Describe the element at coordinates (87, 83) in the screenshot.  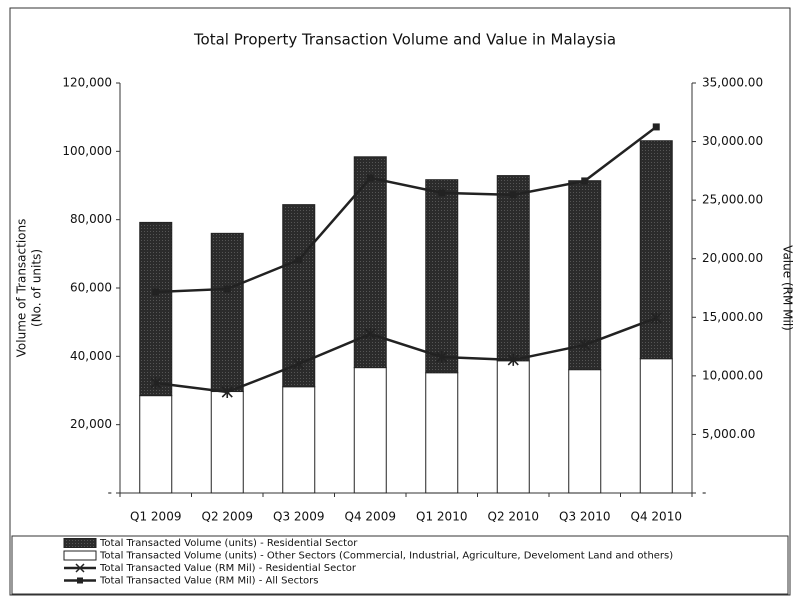
I see `y-tick-label: 120,000` at that location.